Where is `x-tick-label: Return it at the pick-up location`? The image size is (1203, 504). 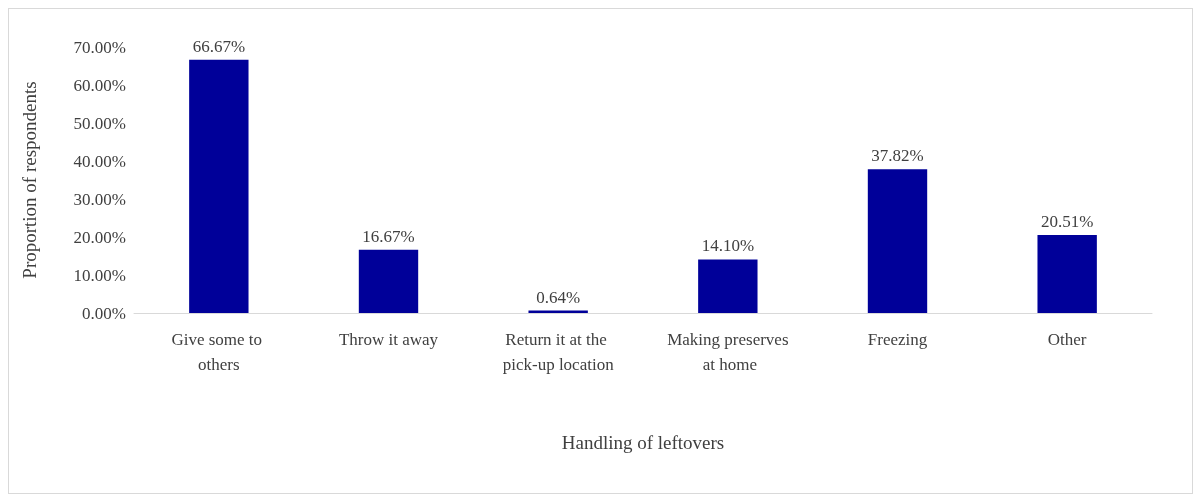
x-tick-label: Return it at the pick-up location is located at coordinates (558, 352).